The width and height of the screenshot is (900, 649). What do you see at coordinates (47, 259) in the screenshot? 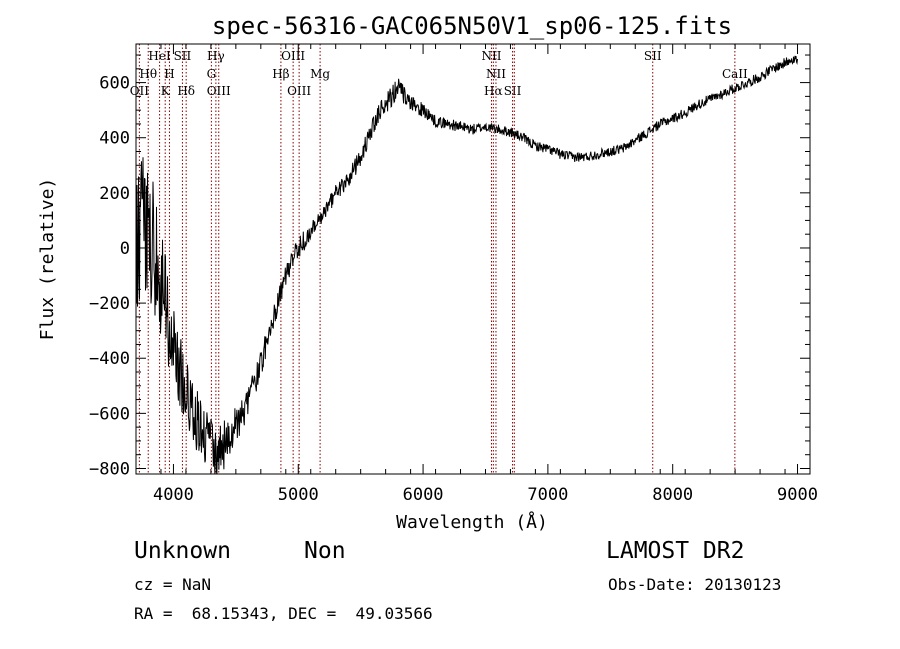
I see `y-axis-label: Flux (relative)` at bounding box center [47, 259].